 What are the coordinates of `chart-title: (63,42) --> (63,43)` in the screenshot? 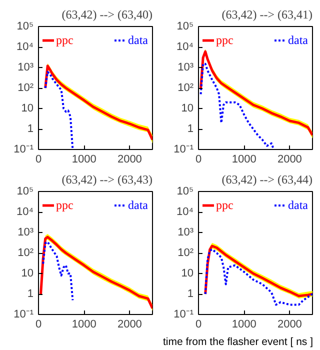 It's located at (107, 179).